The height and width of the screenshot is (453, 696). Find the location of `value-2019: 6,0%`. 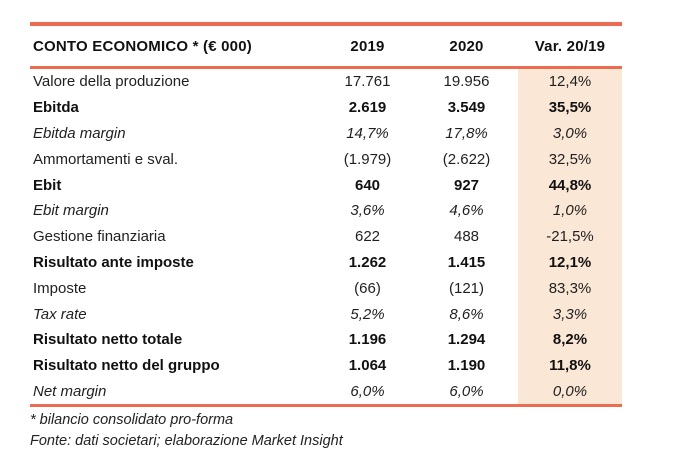

value-2019: 6,0% is located at coordinates (367, 391).